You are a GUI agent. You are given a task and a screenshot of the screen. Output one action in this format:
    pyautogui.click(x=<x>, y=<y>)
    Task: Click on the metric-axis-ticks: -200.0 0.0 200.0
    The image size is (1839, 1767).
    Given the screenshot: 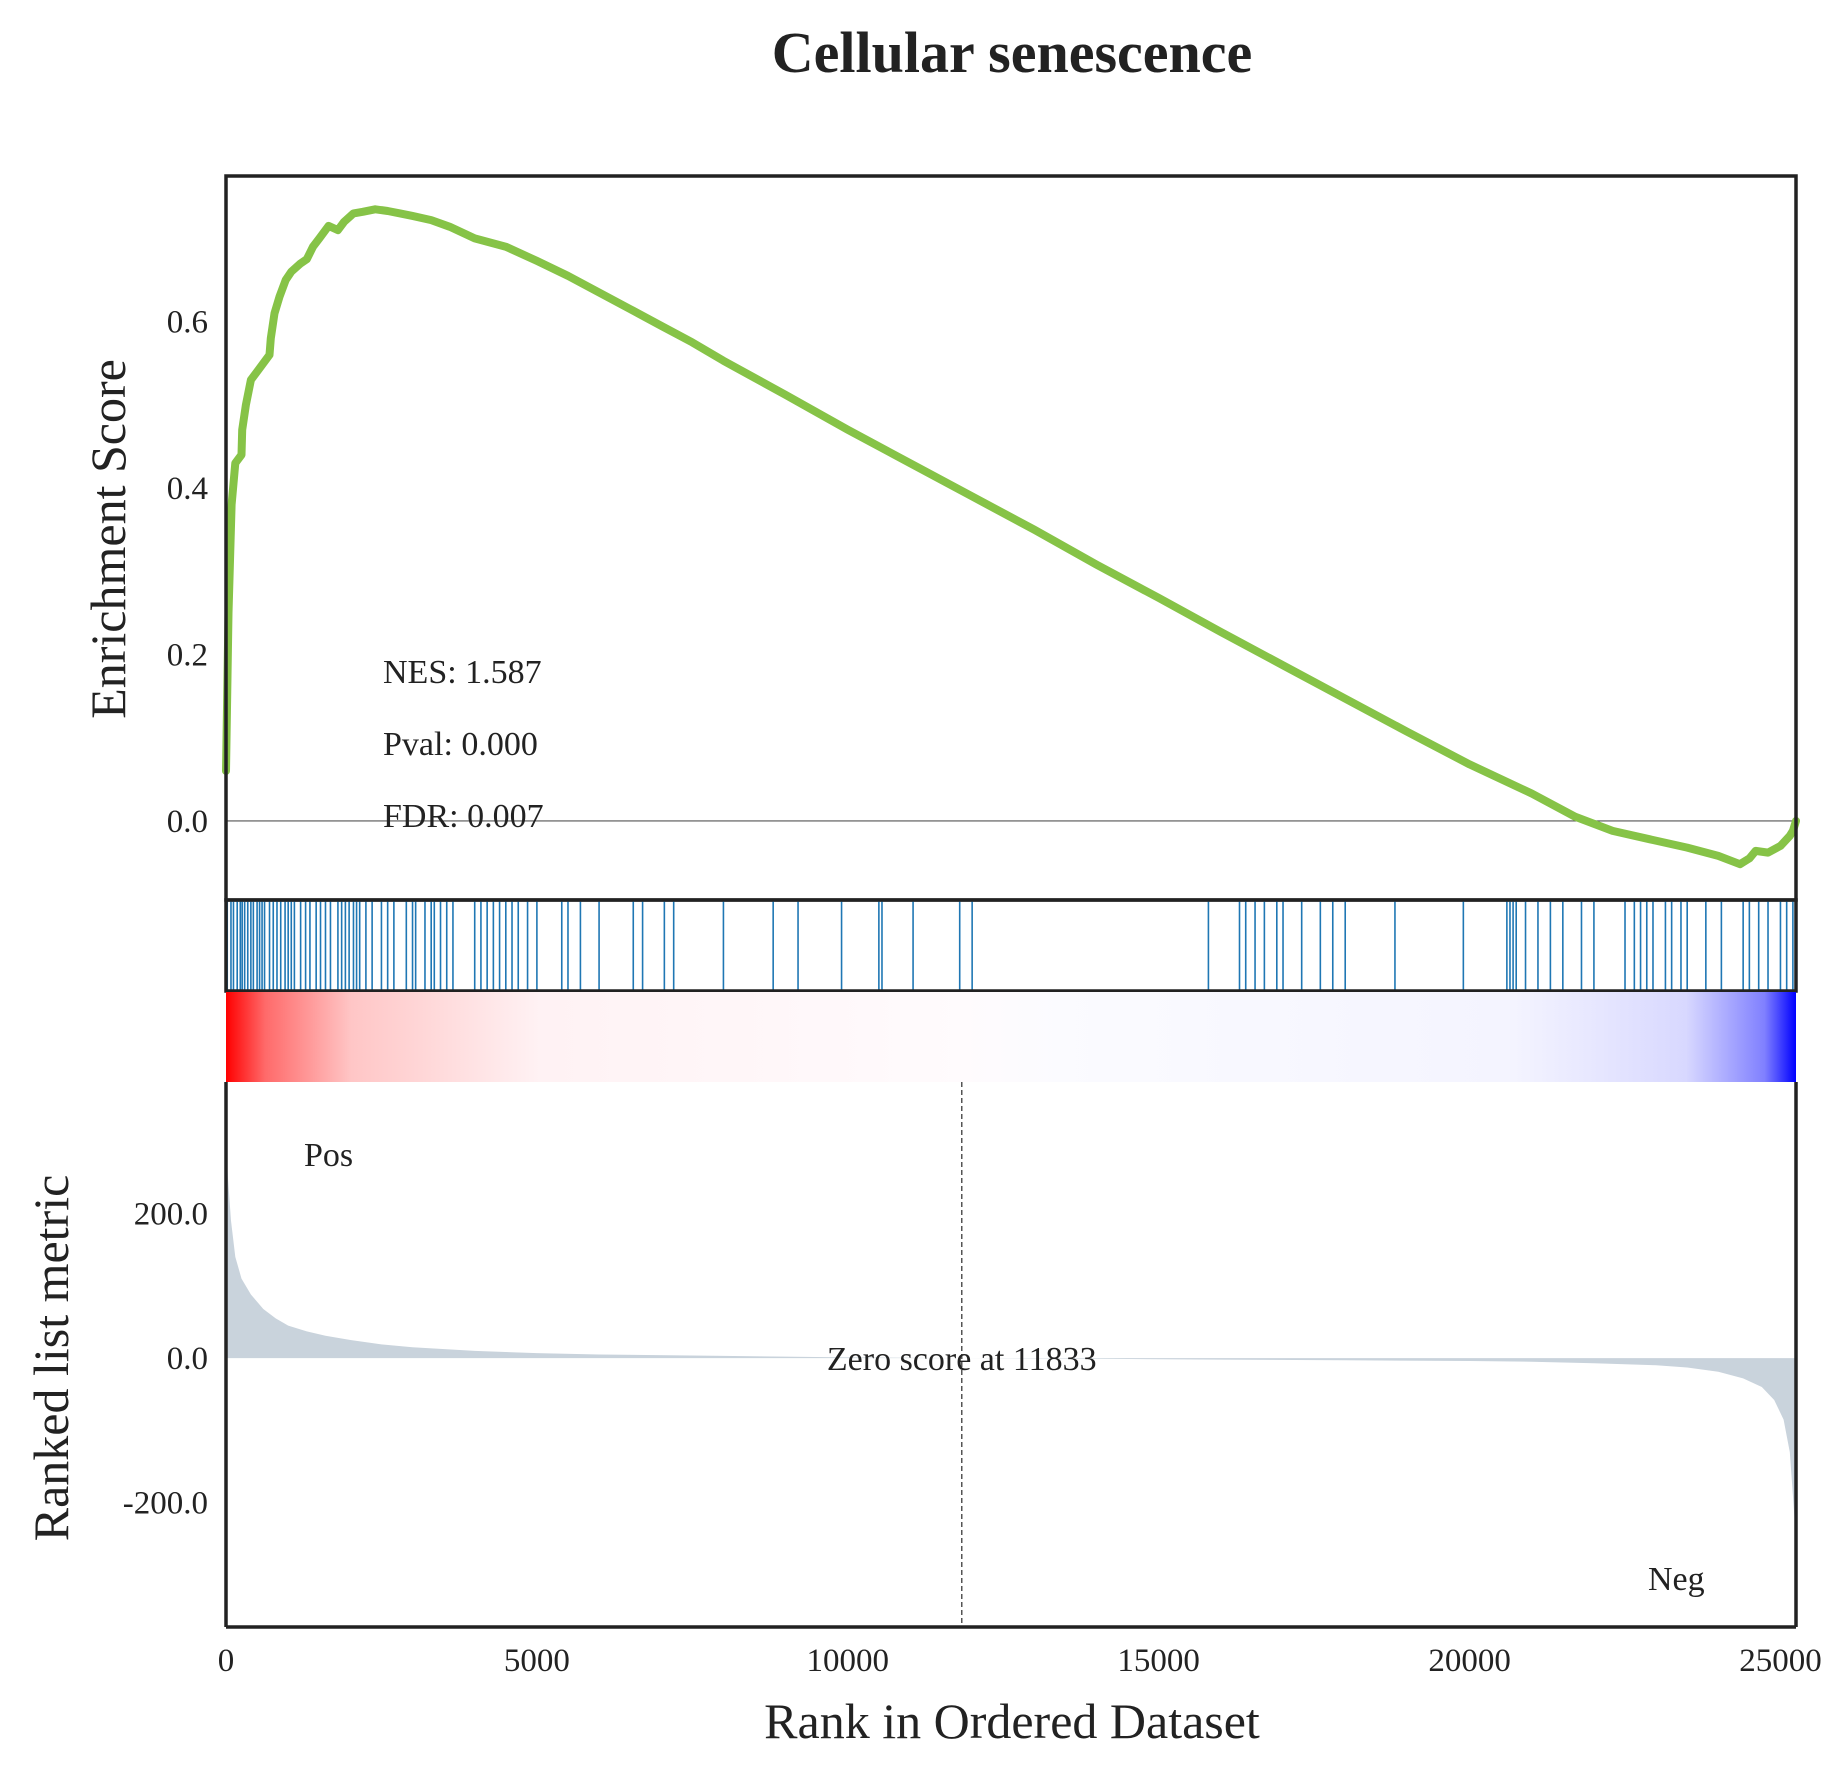 What is the action you would take?
    pyautogui.click(x=165, y=1359)
    